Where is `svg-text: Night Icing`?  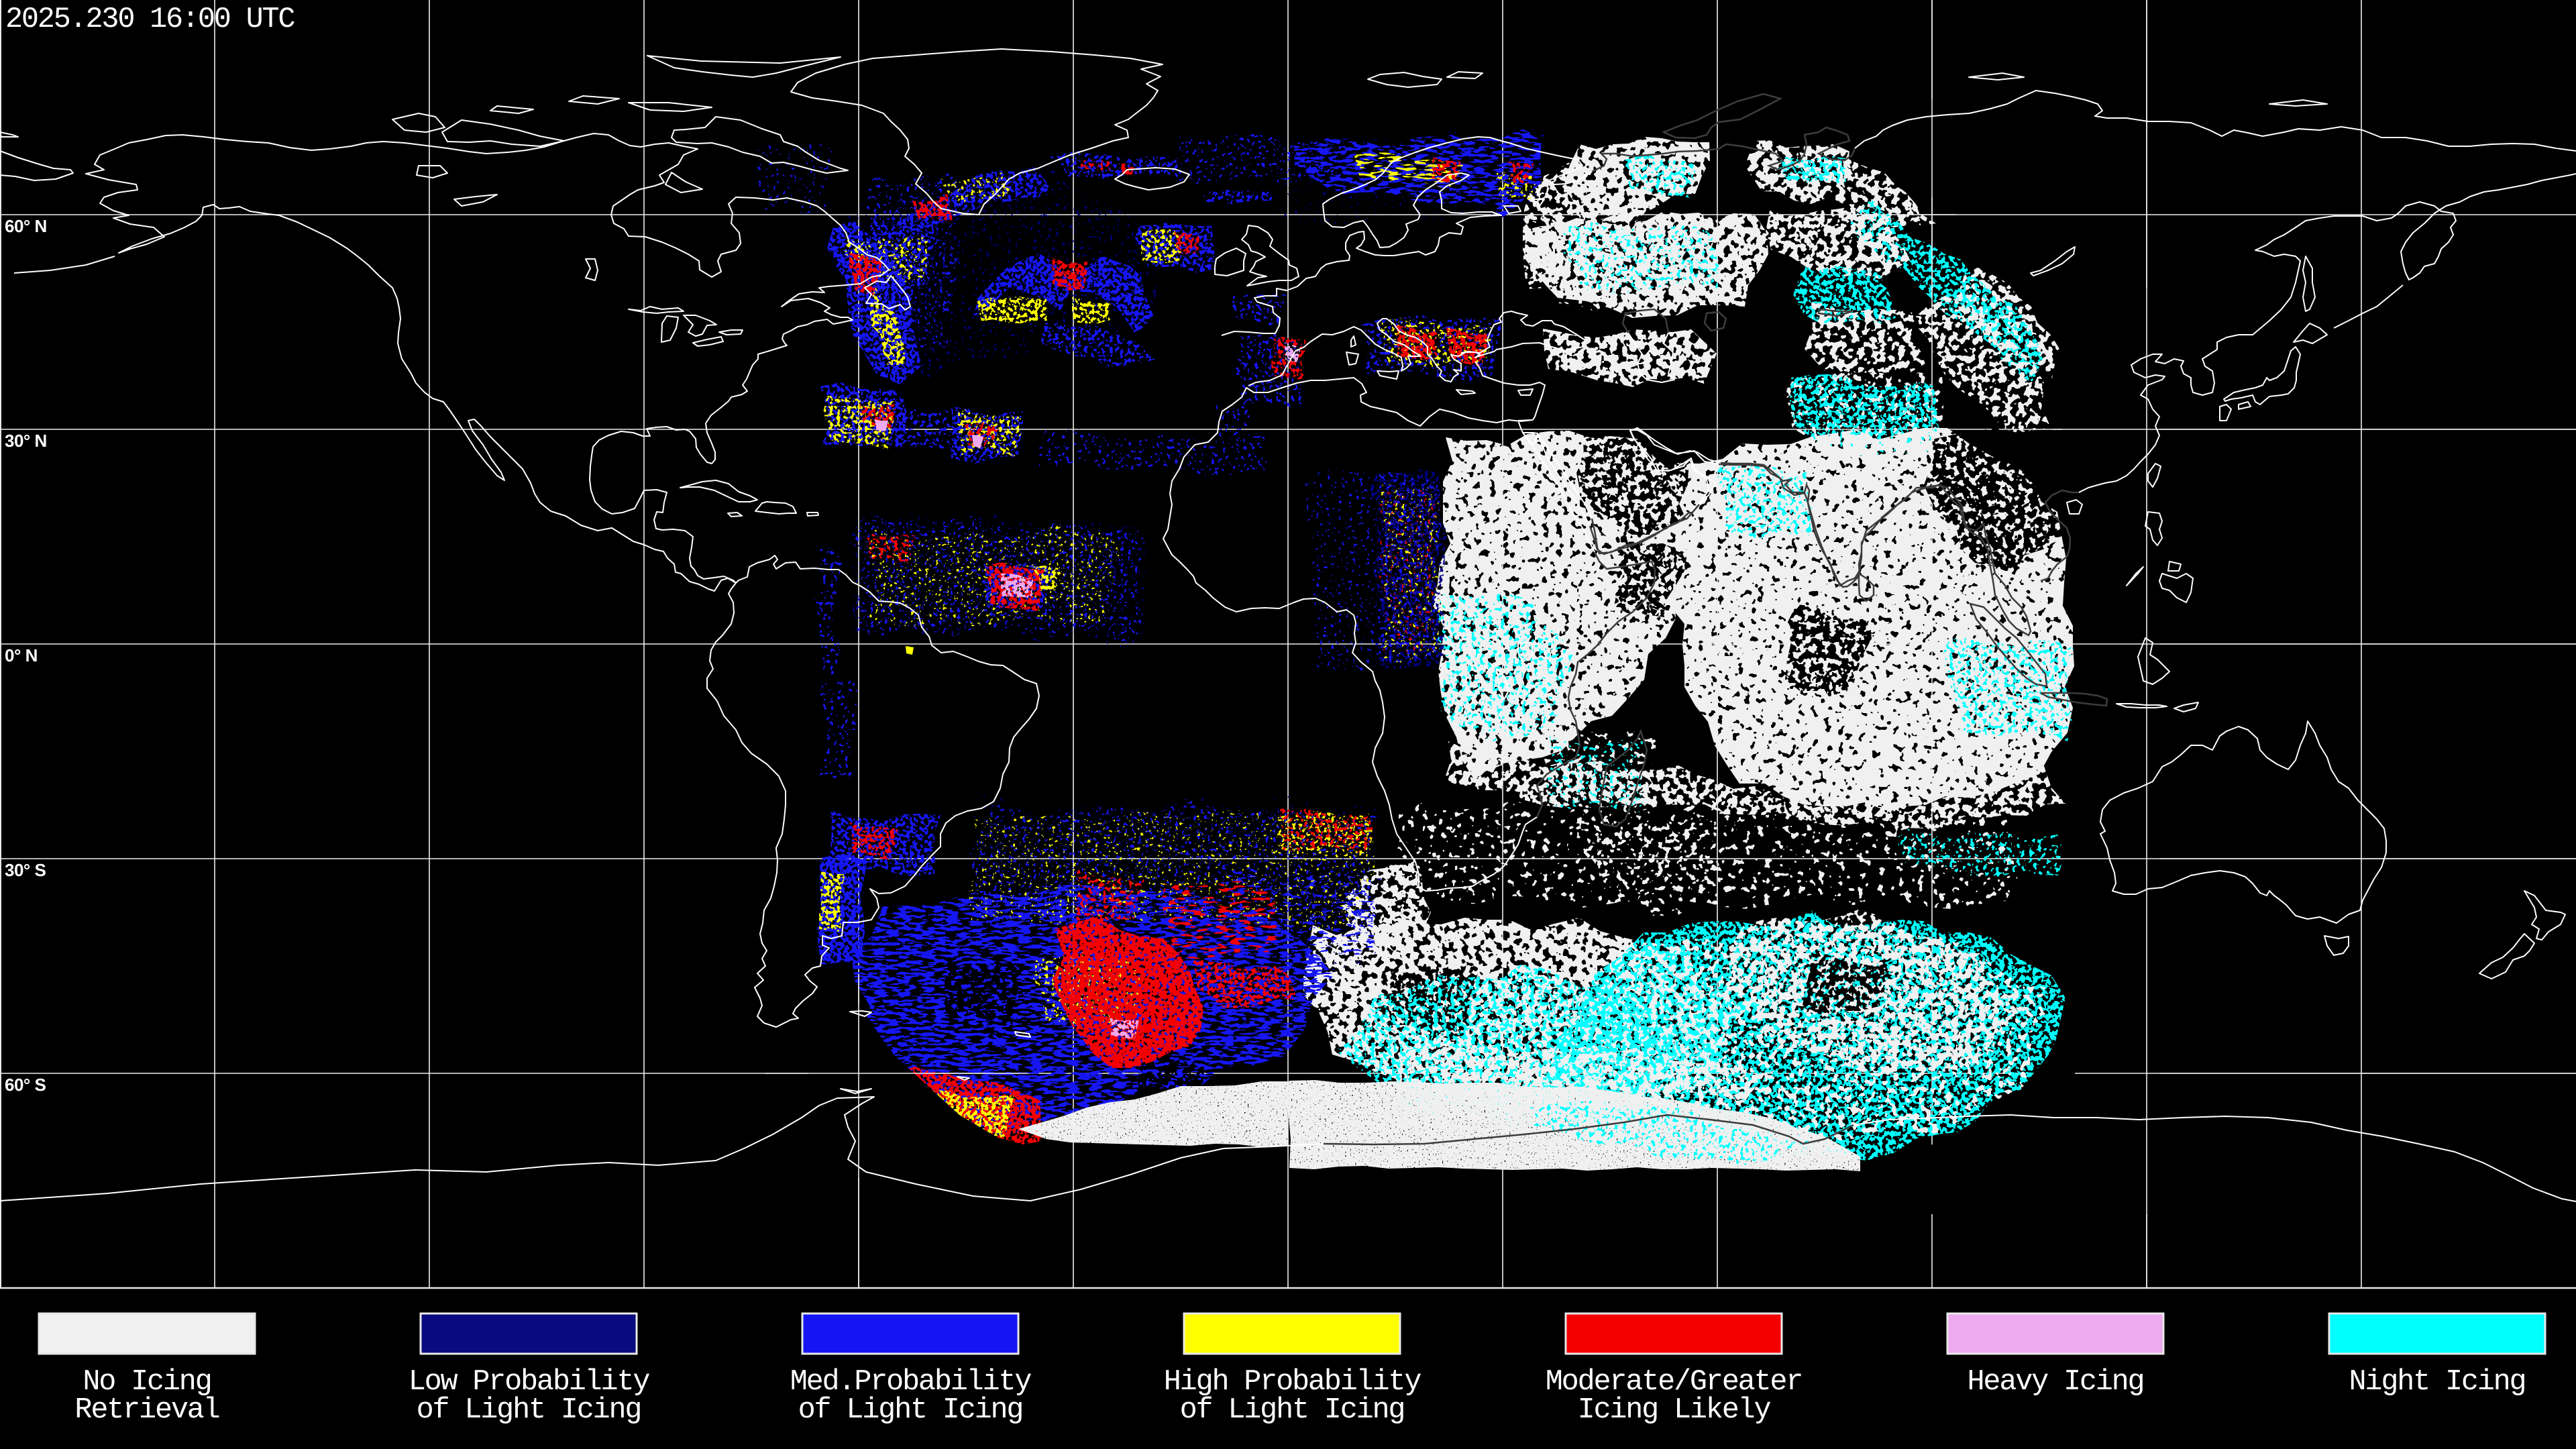 svg-text: Night Icing is located at coordinates (2437, 1382).